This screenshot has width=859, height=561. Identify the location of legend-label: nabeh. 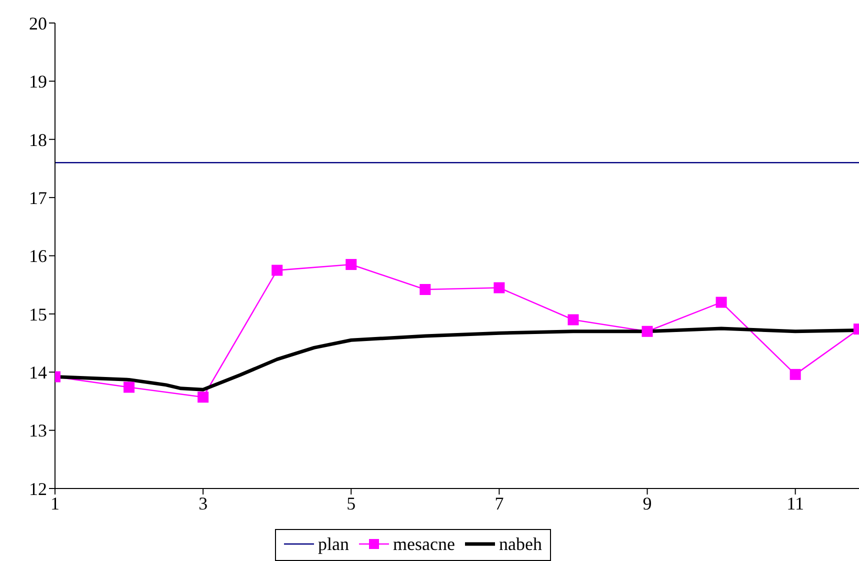
(520, 544).